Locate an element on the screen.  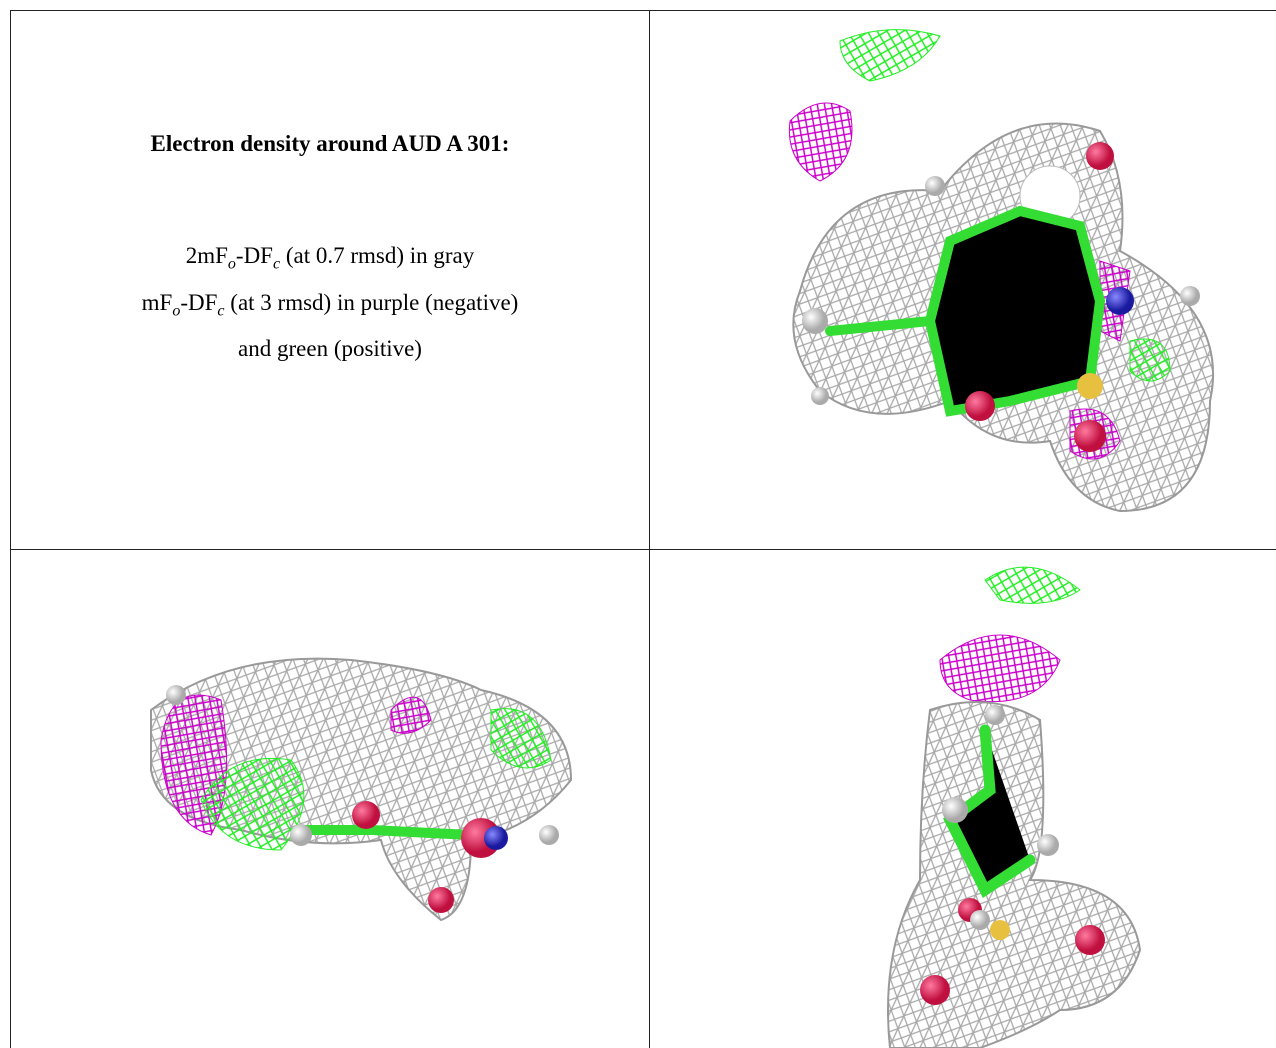
caption-line: mFo-DFc (at 3 rmsd) in purple (negative) is located at coordinates (330, 307).